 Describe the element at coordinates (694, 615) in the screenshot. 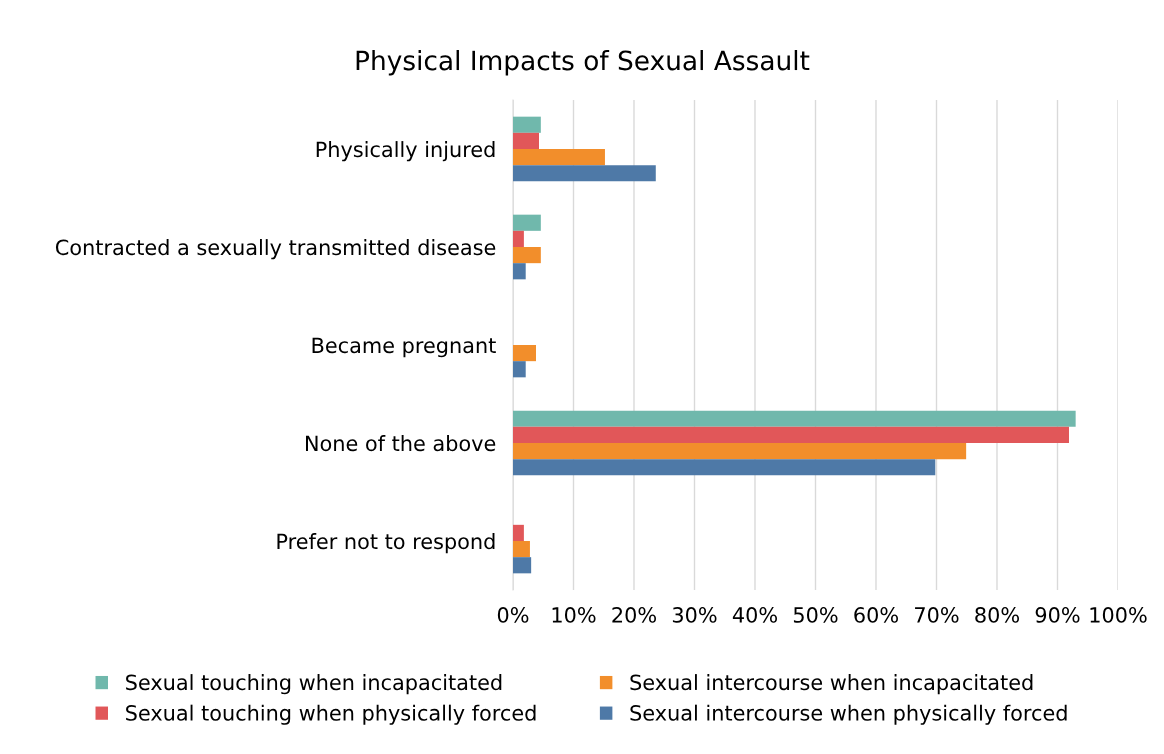

I see `x-tick-label: 30%` at that location.